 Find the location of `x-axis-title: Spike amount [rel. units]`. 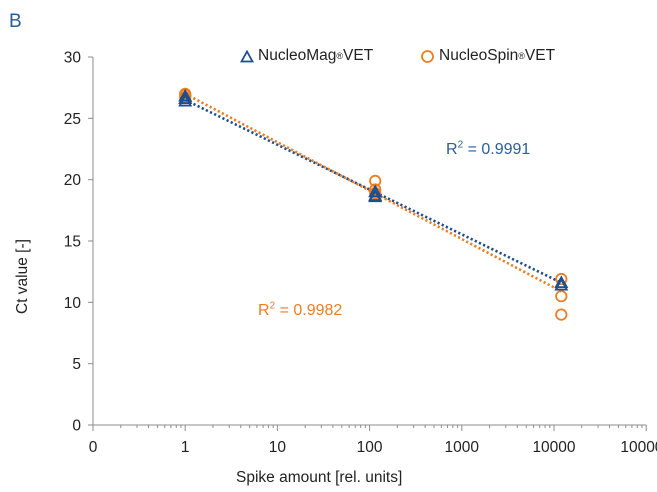

x-axis-title: Spike amount [rel. units] is located at coordinates (319, 477).